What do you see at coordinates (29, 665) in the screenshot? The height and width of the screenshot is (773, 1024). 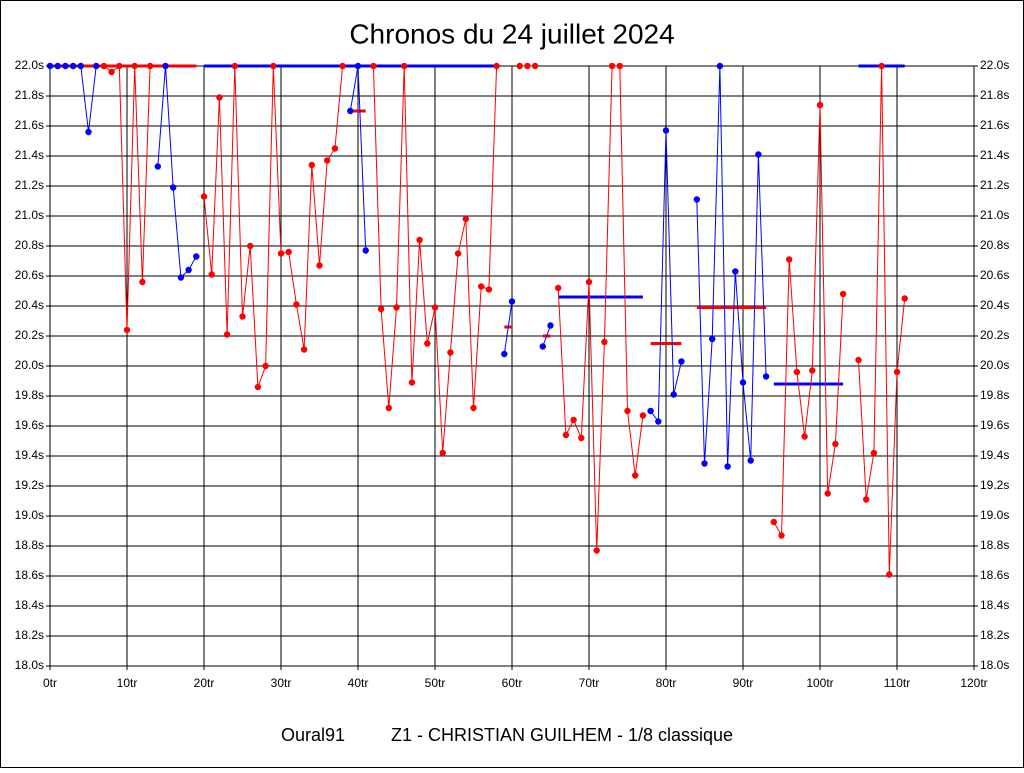 I see `y-tick-label: 18.0s` at bounding box center [29, 665].